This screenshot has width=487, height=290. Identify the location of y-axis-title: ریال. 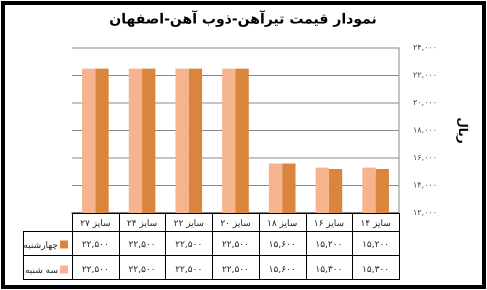
(463, 130).